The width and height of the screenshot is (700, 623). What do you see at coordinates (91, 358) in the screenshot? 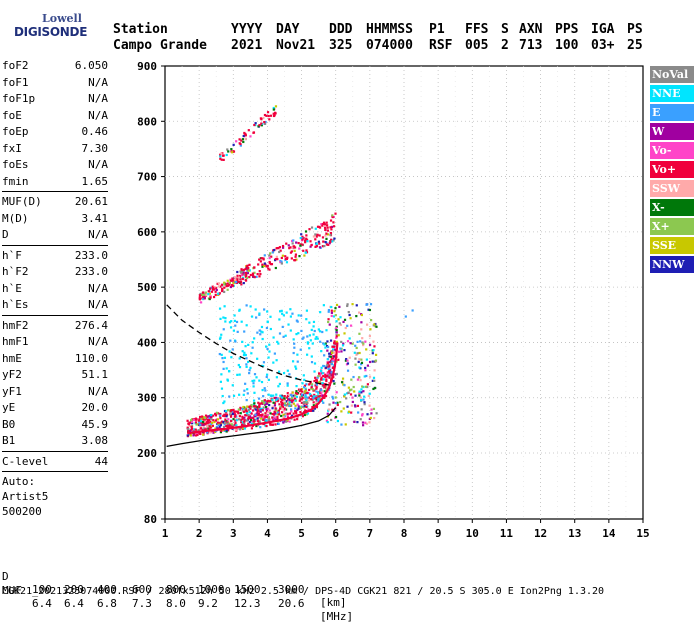
I see `parameter-value: 110.0` at bounding box center [91, 358].